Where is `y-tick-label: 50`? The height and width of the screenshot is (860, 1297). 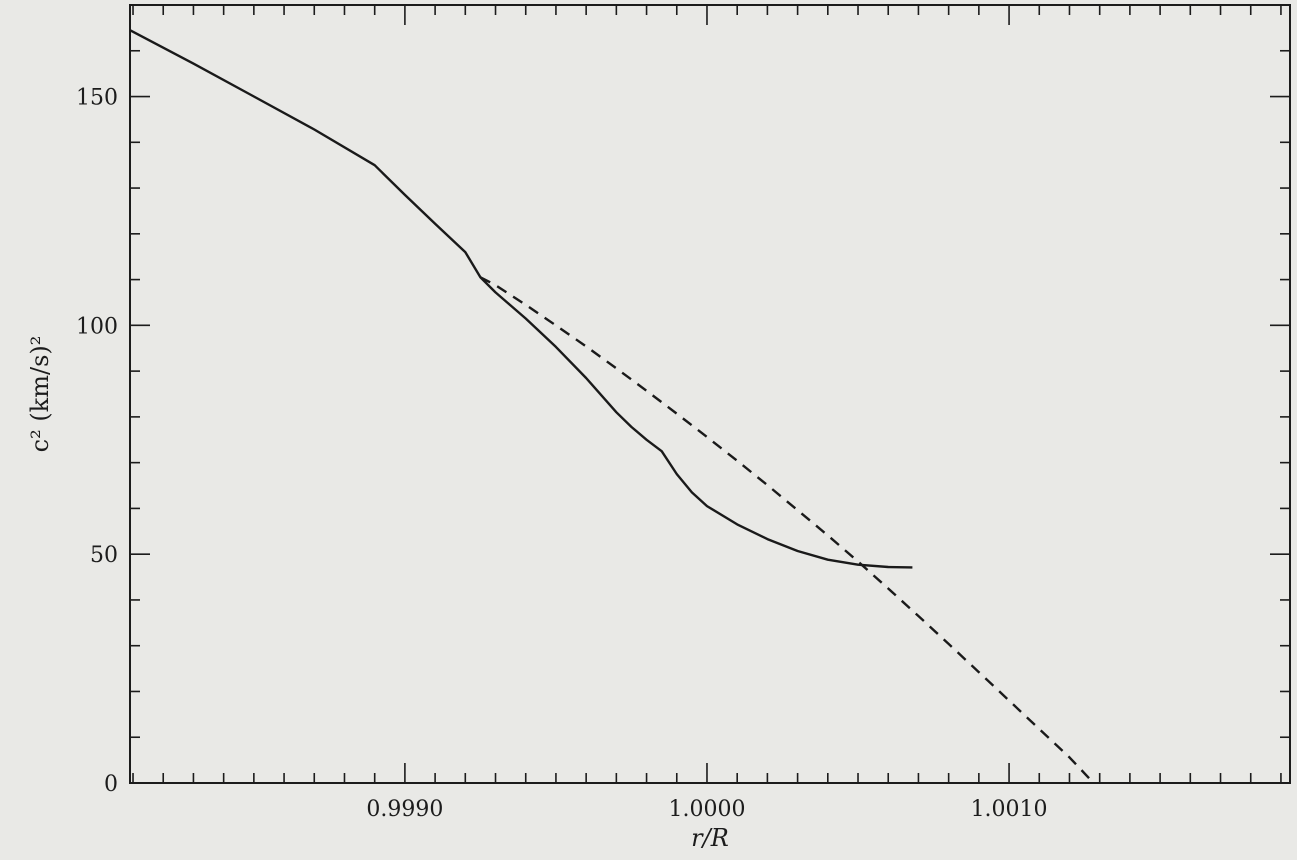 y-tick-label: 50 is located at coordinates (104, 555).